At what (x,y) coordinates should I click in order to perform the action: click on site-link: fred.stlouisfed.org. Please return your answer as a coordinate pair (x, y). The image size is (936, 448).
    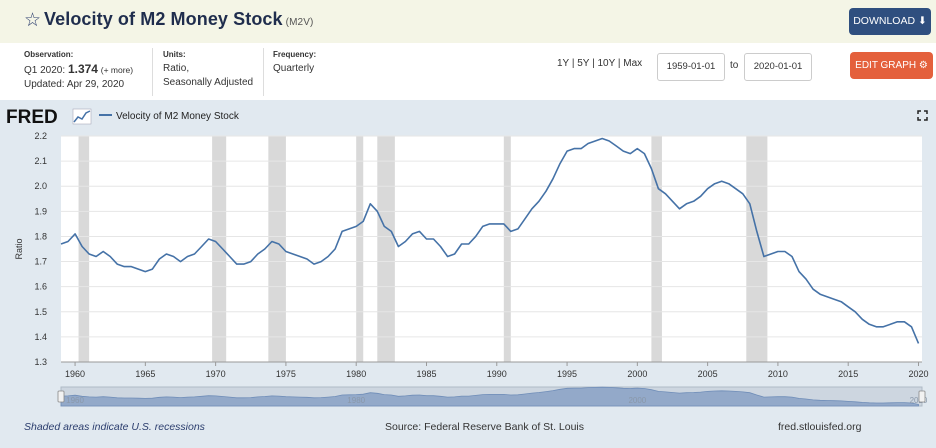
    Looking at the image, I should click on (820, 427).